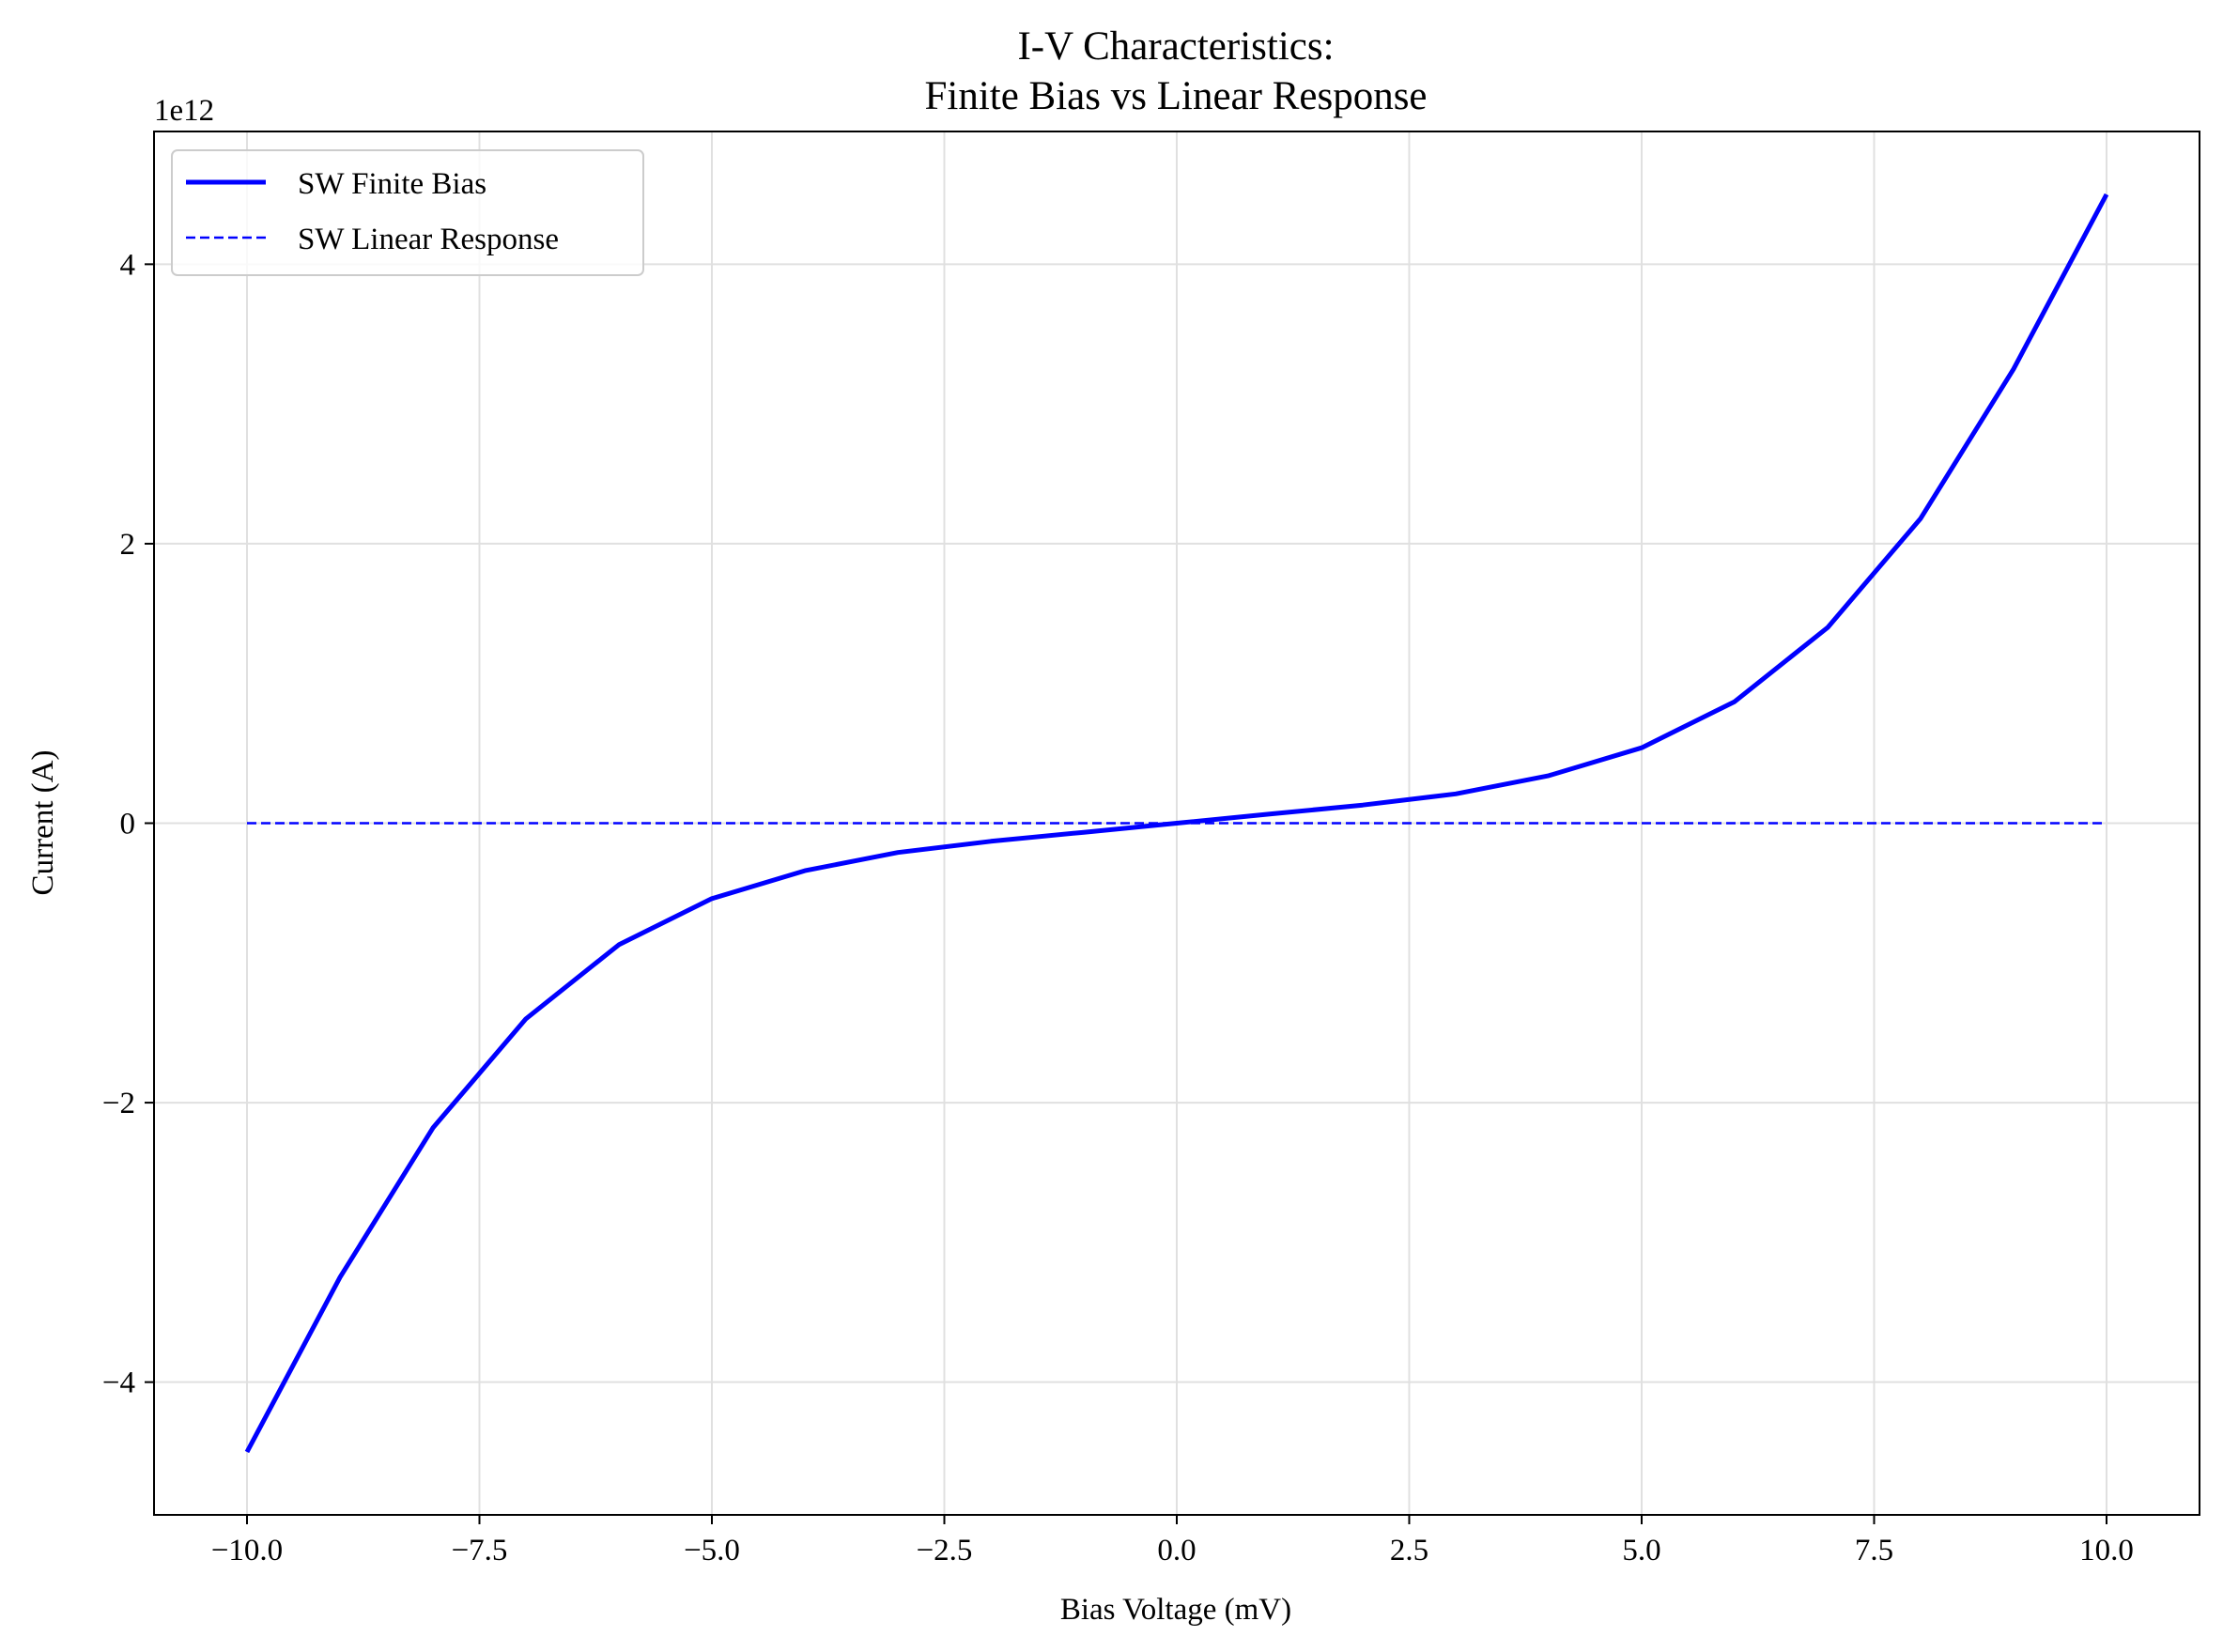 The height and width of the screenshot is (1652, 2223). I want to click on legend-box, so click(407, 212).